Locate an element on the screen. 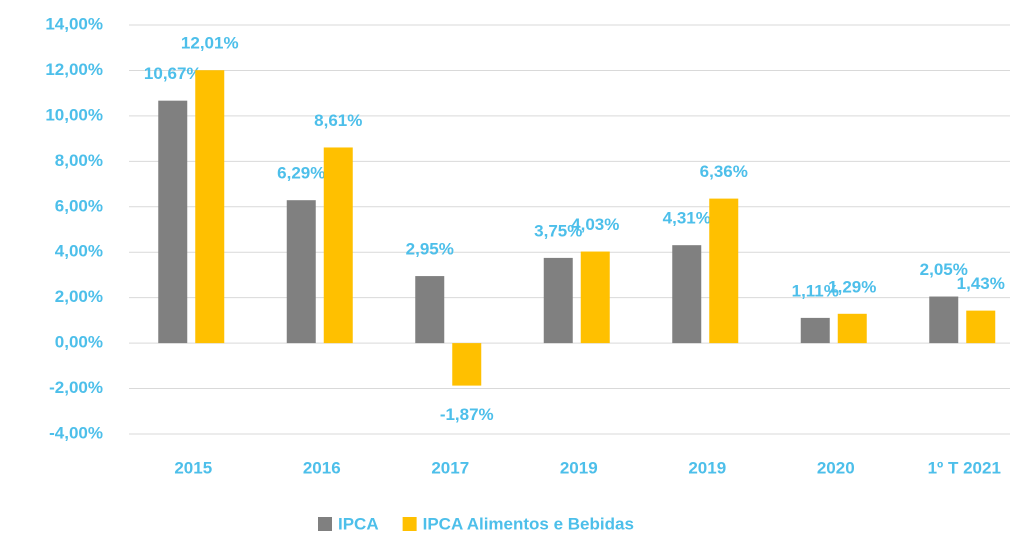 The width and height of the screenshot is (1010, 538). data-label: -1,87% is located at coordinates (467, 414).